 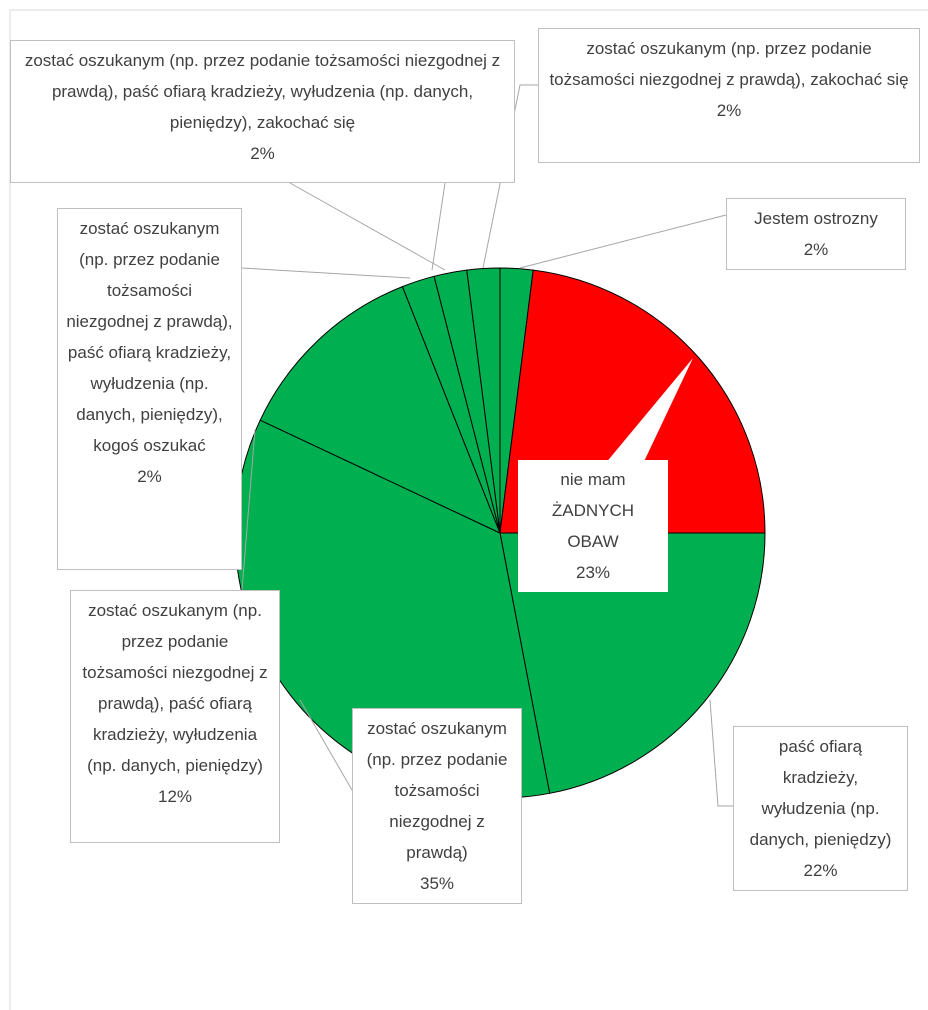 I want to click on label-name: Jestem ostrozny, so click(x=816, y=218).